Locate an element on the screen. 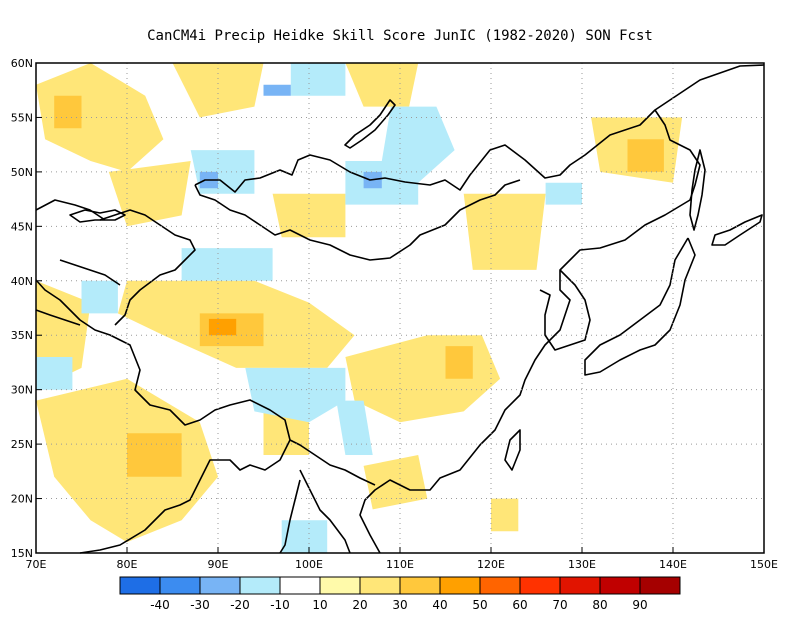  coastline-sakhalin is located at coordinates (697, 190).